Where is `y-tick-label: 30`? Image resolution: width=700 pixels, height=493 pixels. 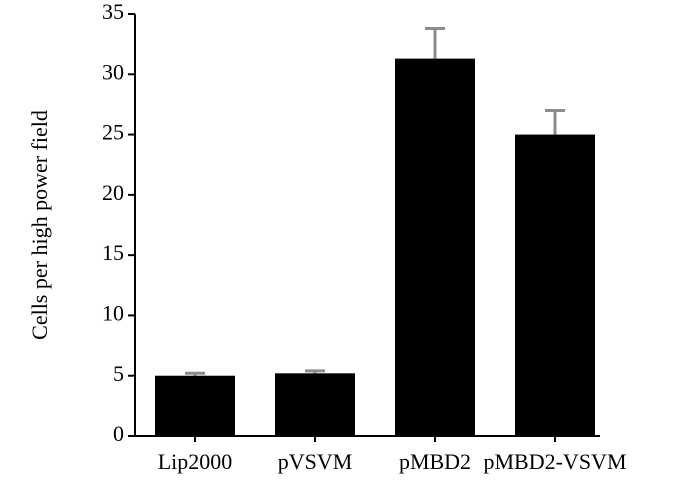 y-tick-label: 30 is located at coordinates (113, 71).